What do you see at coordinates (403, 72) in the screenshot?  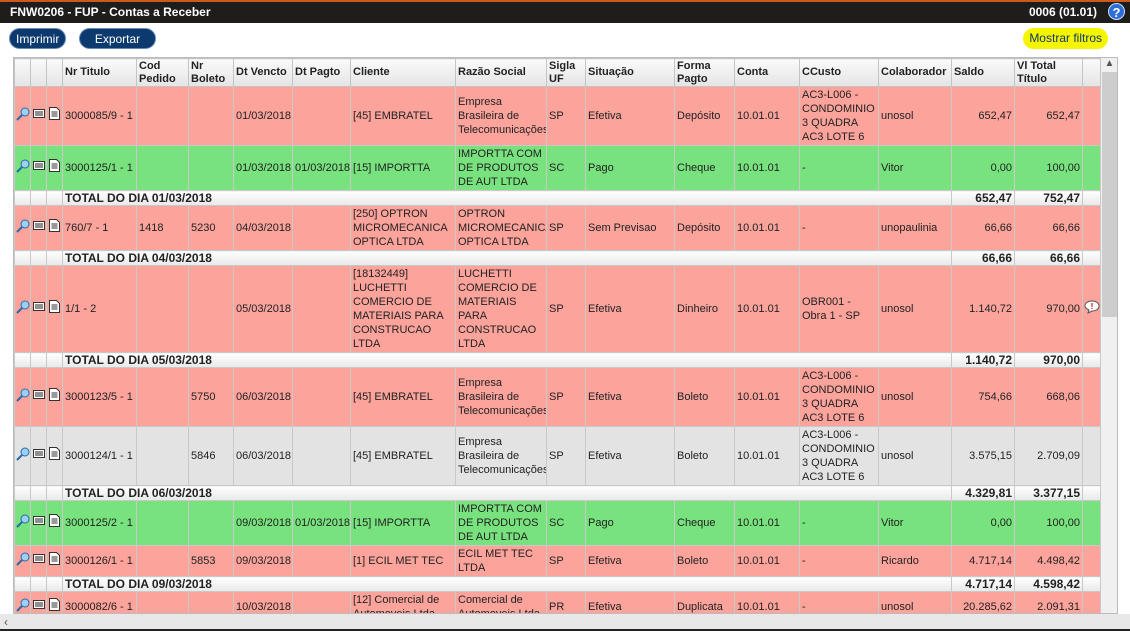 I see `column-header: Cliente` at bounding box center [403, 72].